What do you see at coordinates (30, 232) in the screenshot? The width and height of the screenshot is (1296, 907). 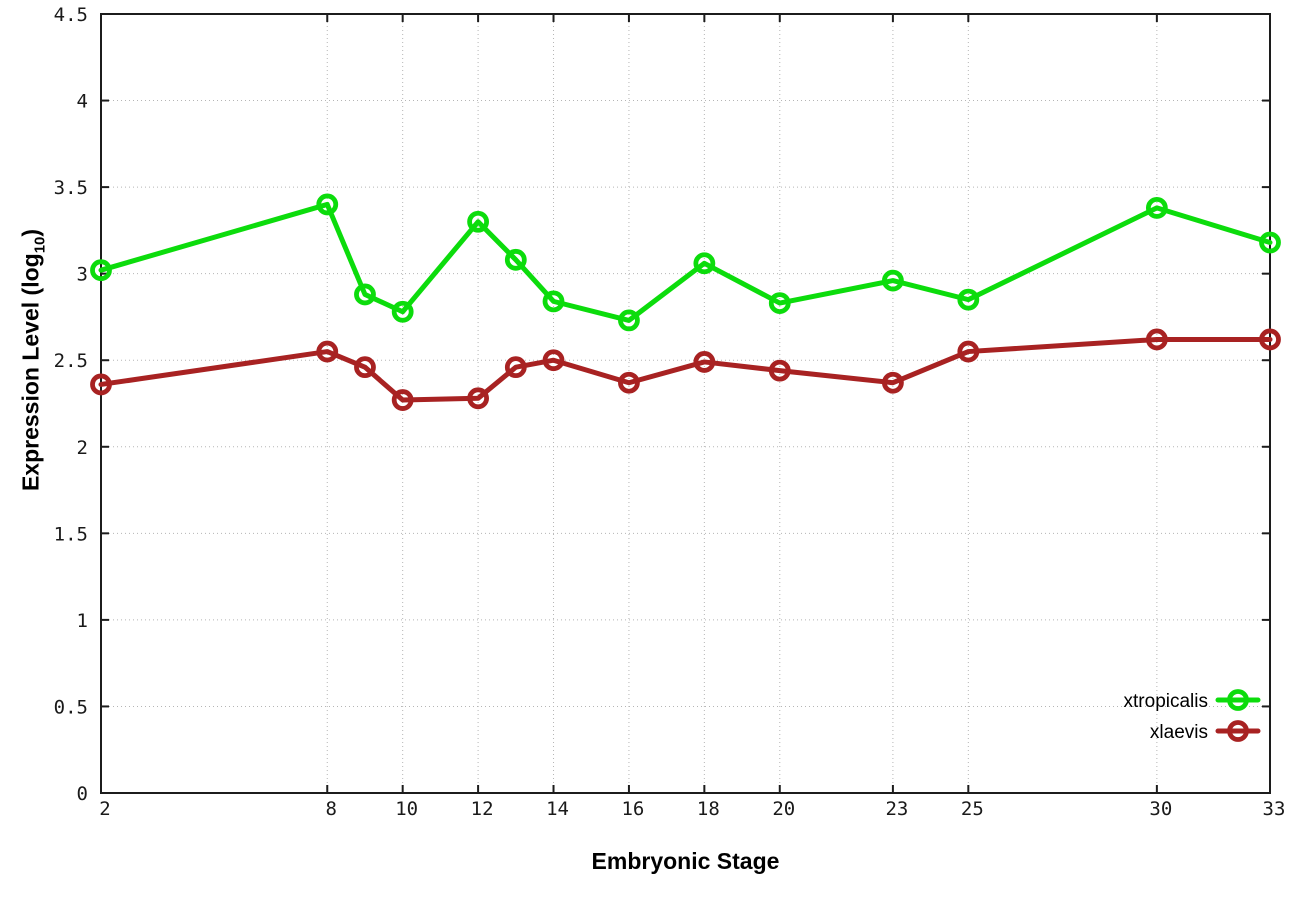 I see `y-axis-title-close: )` at bounding box center [30, 232].